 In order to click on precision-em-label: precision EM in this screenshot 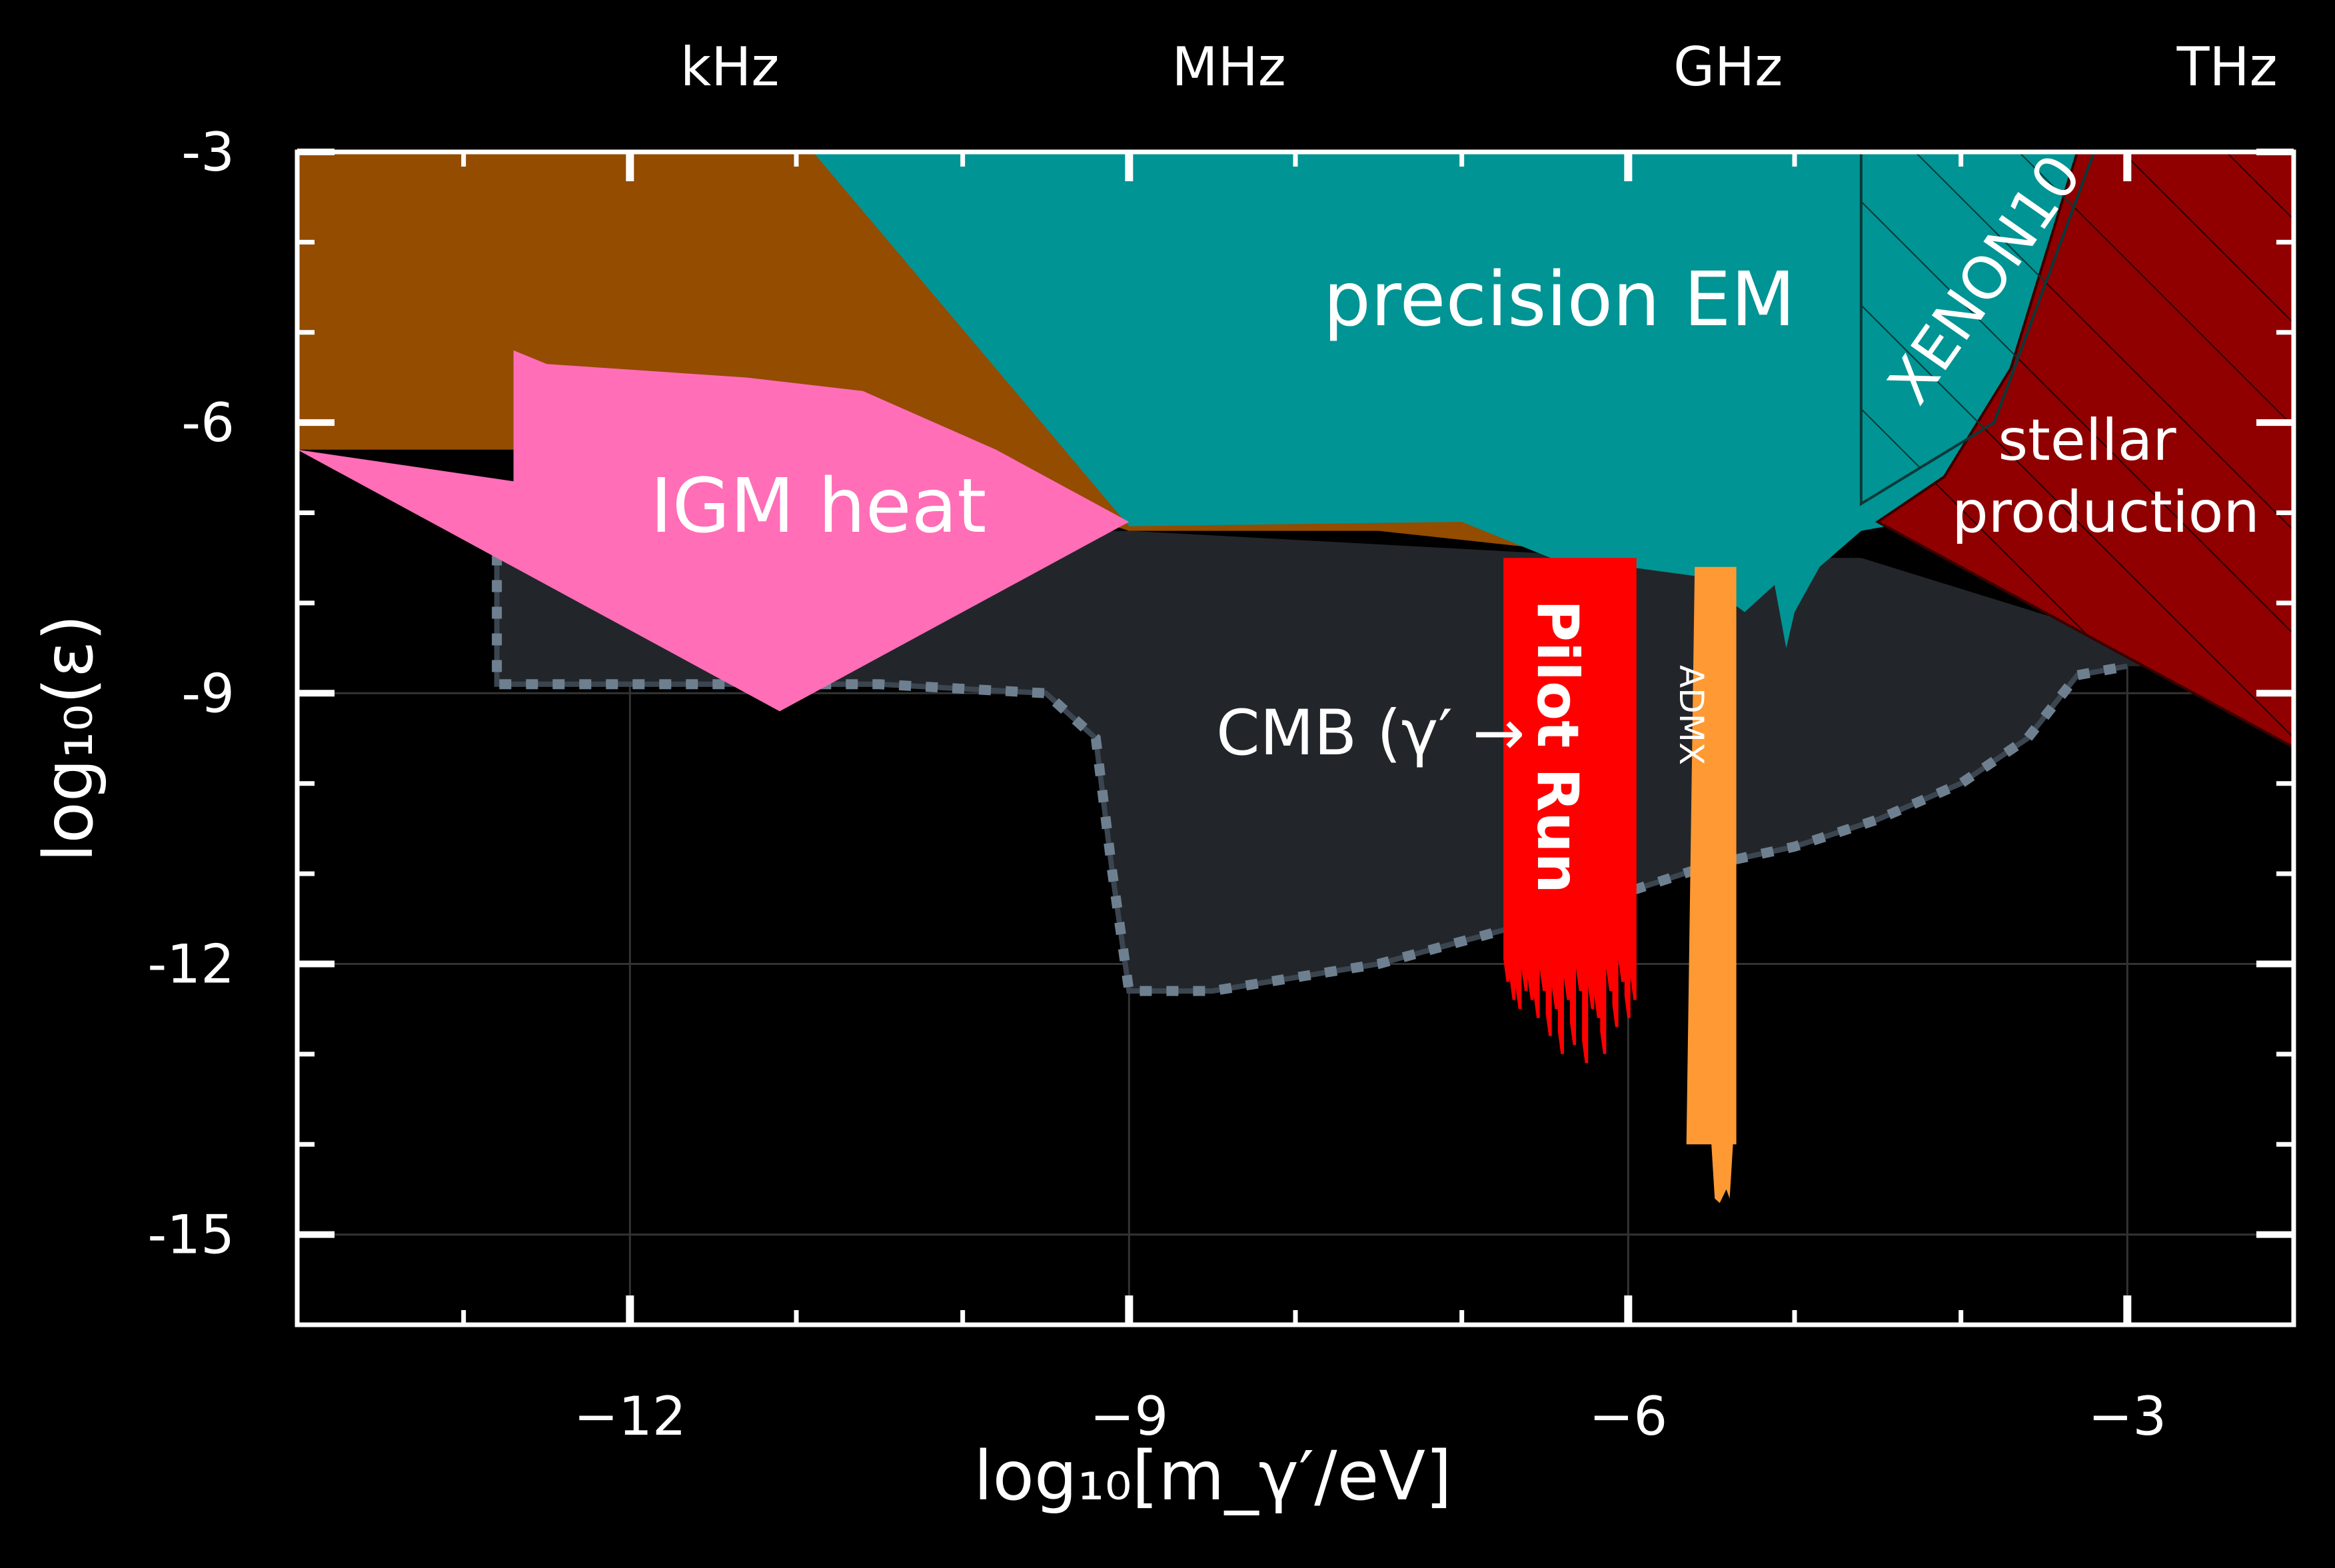, I will do `click(1559, 300)`.